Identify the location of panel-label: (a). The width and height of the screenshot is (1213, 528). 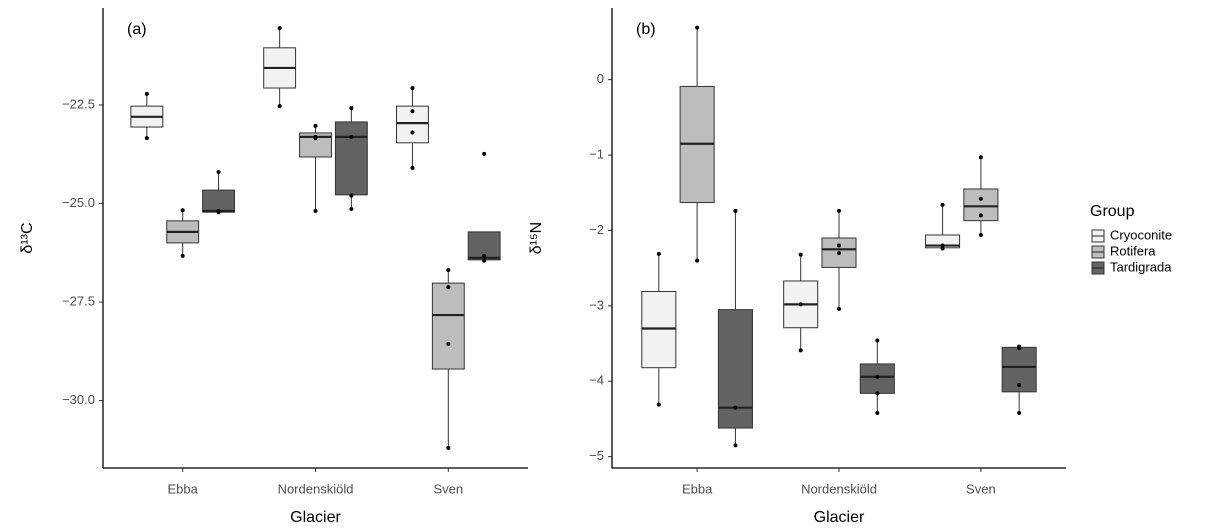
(137, 29).